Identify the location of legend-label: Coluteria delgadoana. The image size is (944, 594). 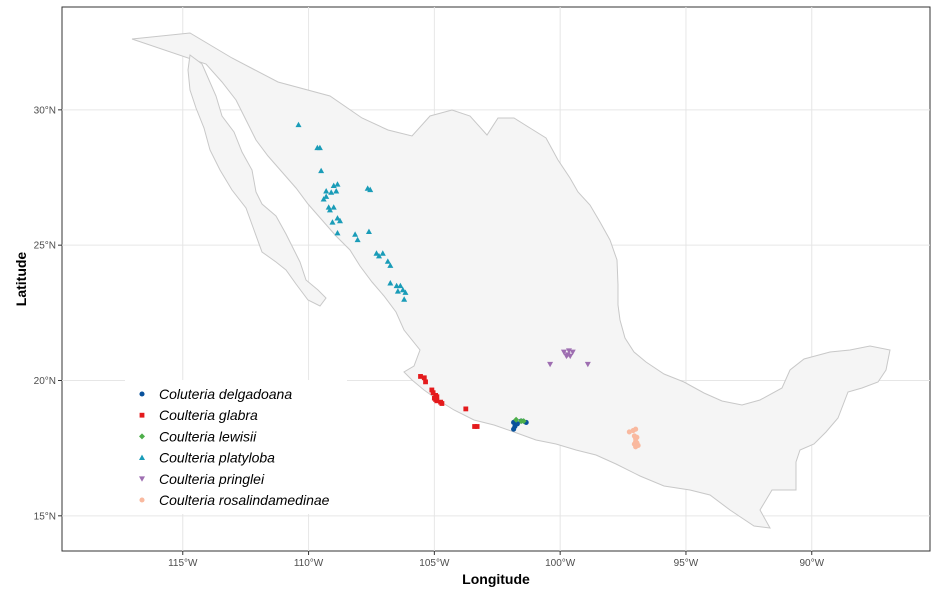
(225, 394).